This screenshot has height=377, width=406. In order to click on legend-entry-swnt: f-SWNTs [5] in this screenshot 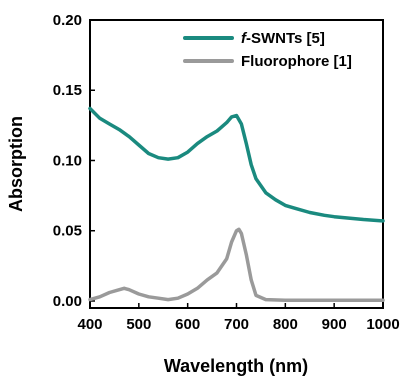, I will do `click(254, 38)`.